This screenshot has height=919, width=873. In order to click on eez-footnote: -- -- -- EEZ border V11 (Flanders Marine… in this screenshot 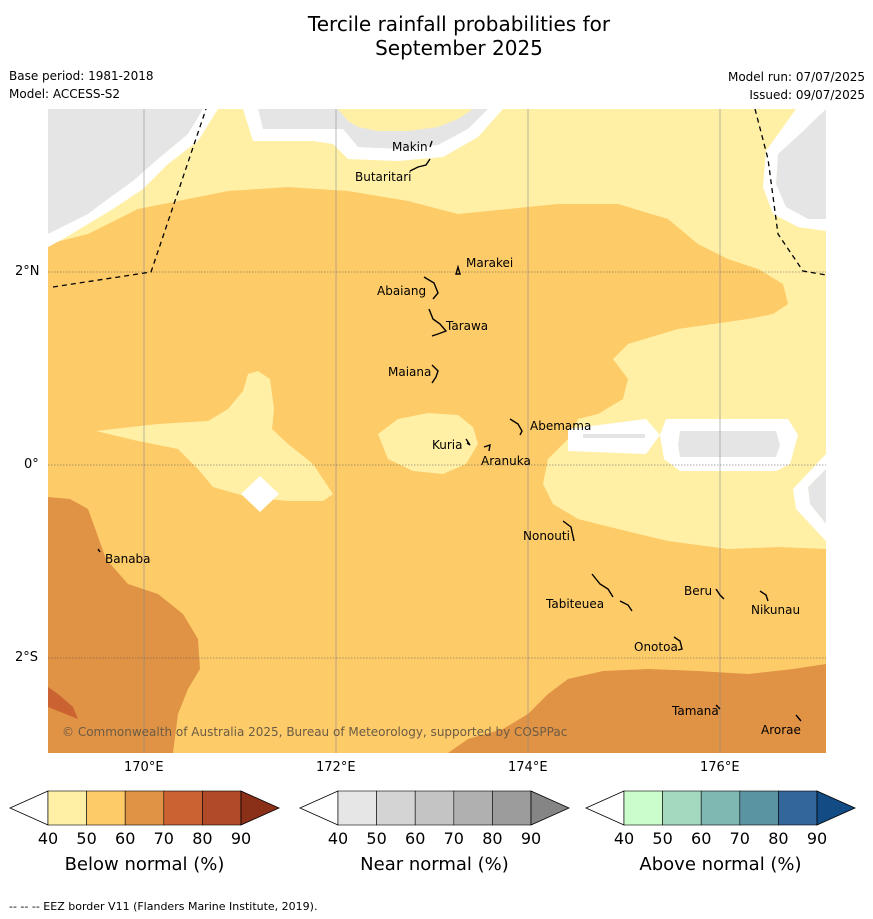, I will do `click(163, 906)`.